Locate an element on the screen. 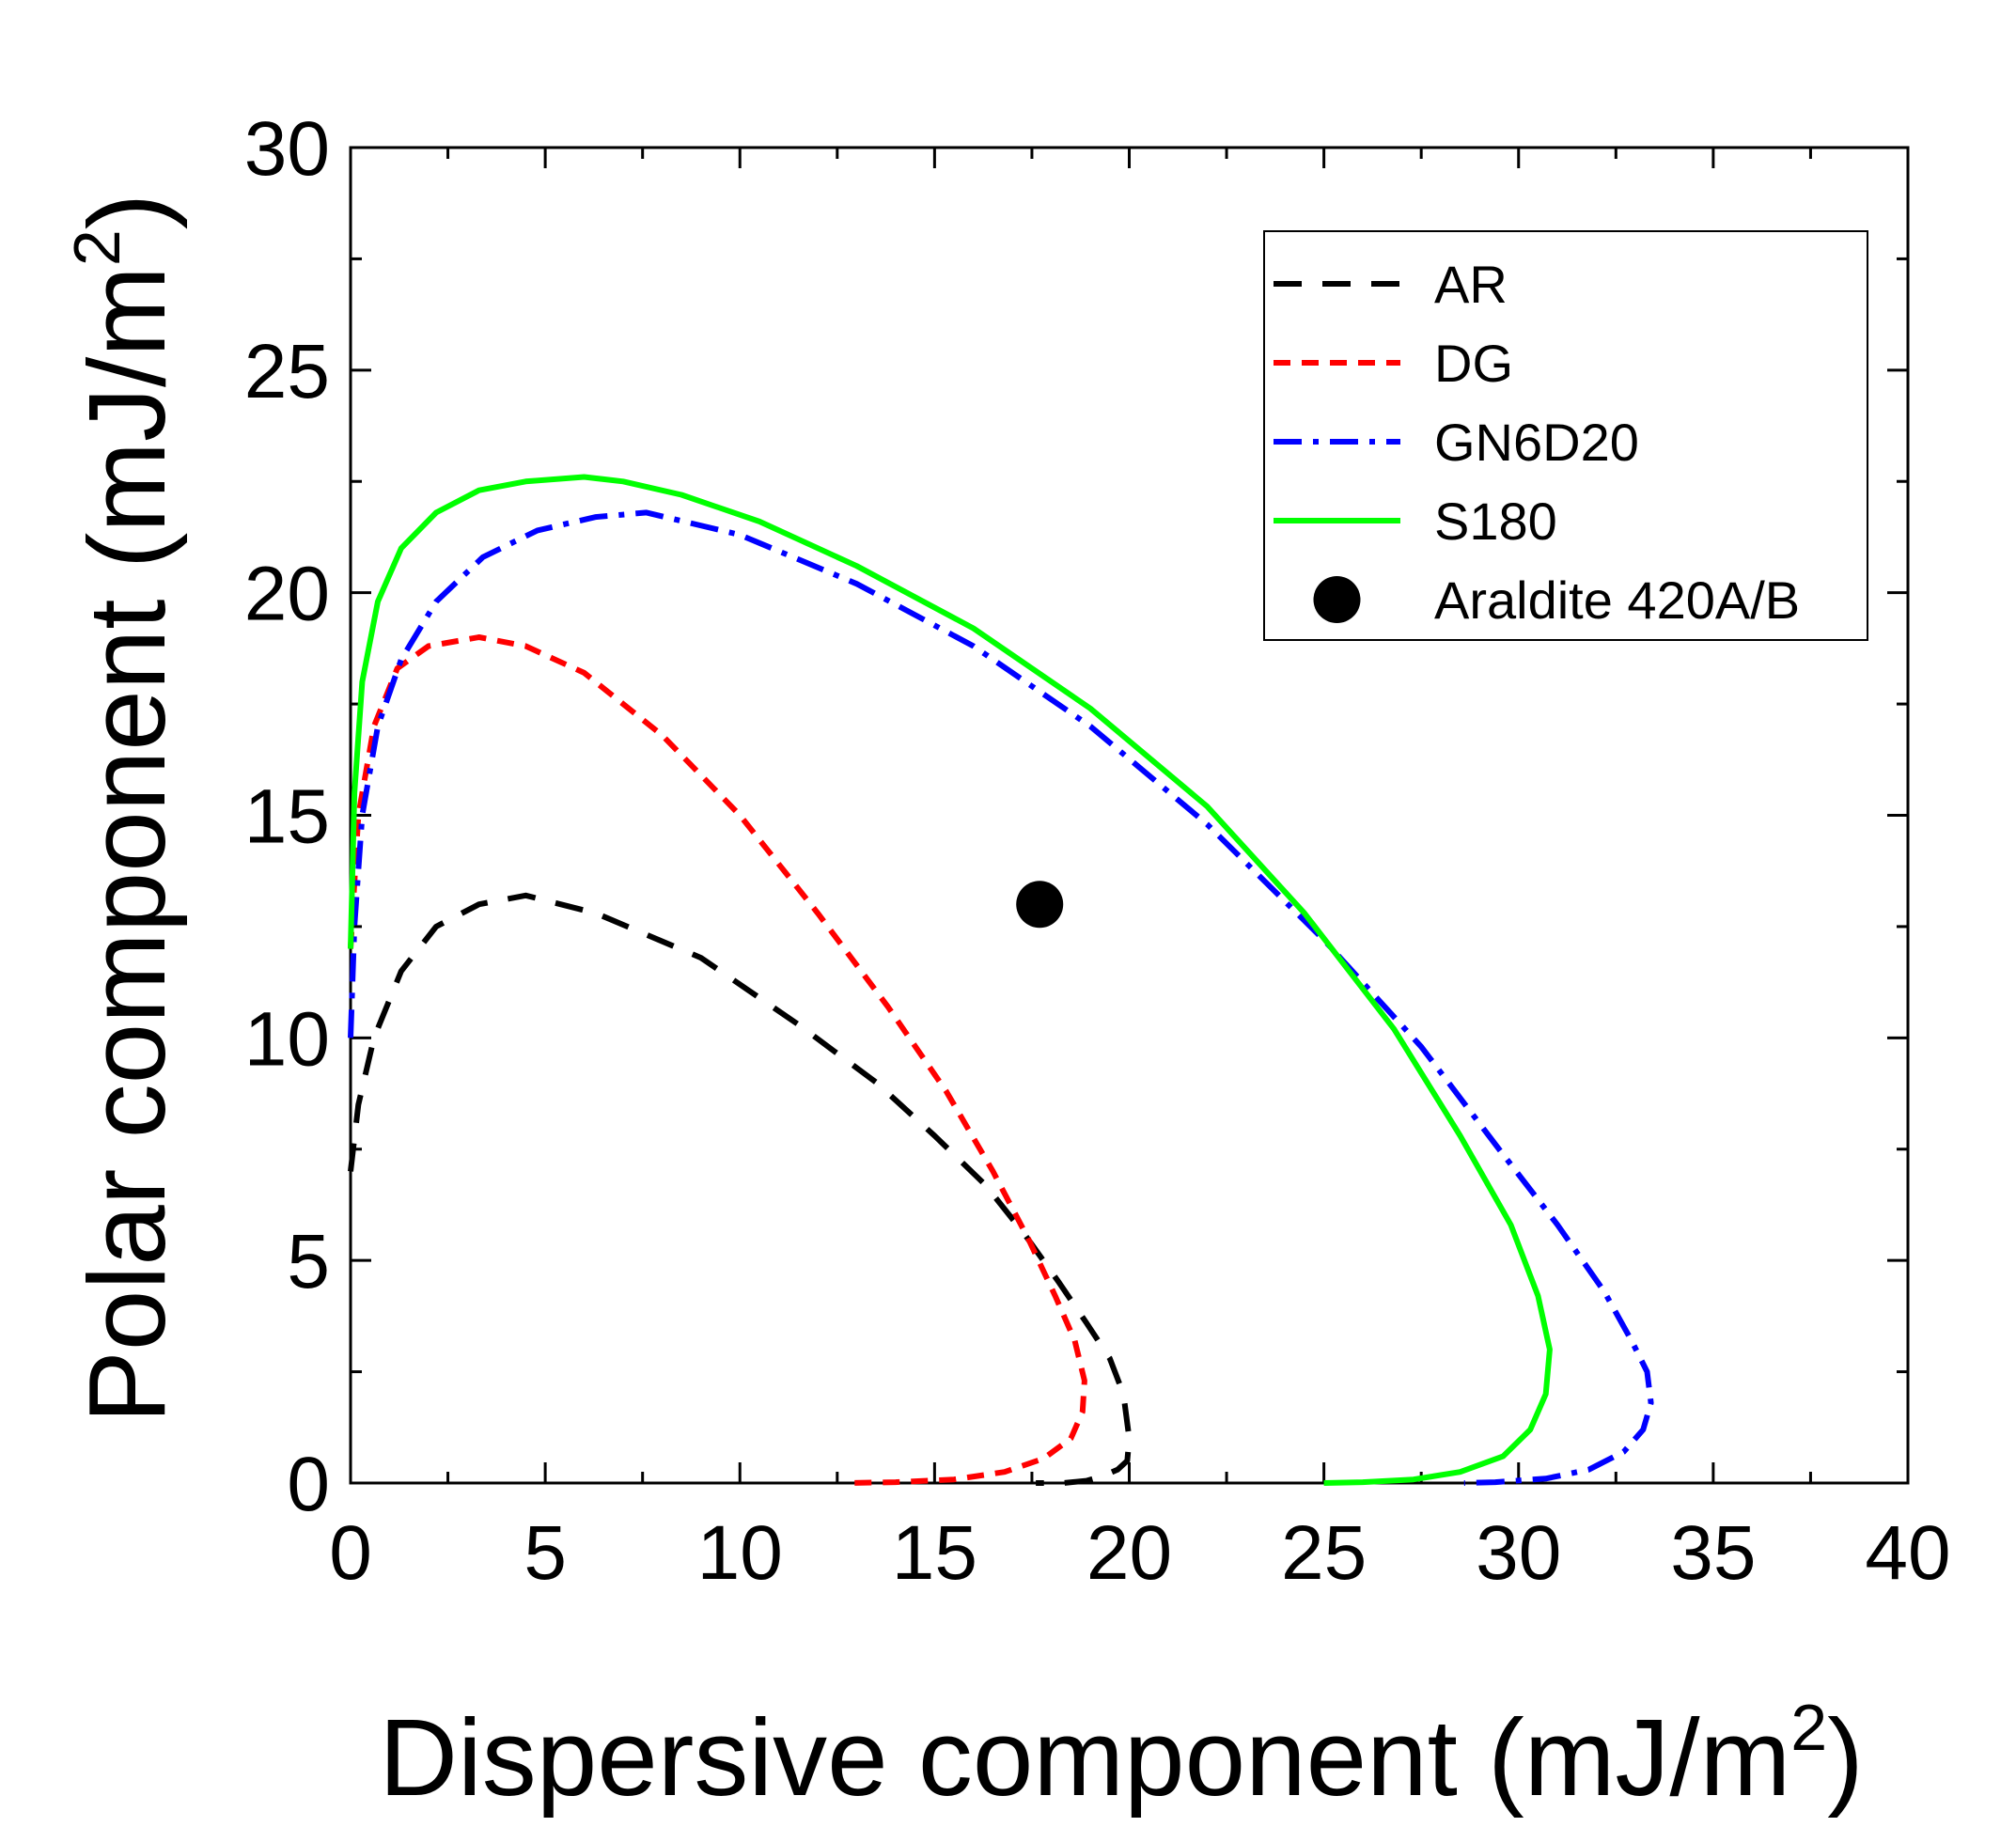  y-tick-label: 0 is located at coordinates (308, 1484).